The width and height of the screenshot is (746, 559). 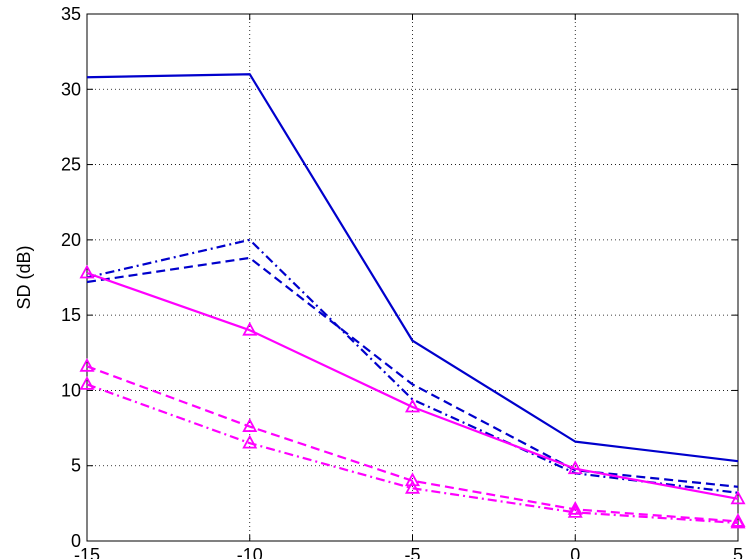 I want to click on y-axis-label: SD (dB), so click(x=24, y=277).